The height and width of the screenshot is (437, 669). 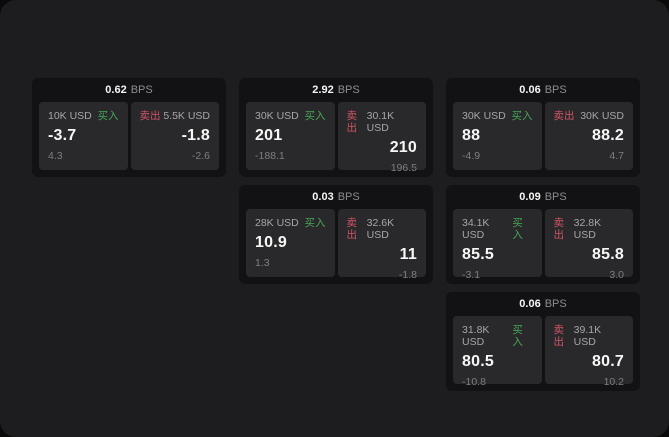 I want to click on bps-value: 0.03, so click(x=323, y=197).